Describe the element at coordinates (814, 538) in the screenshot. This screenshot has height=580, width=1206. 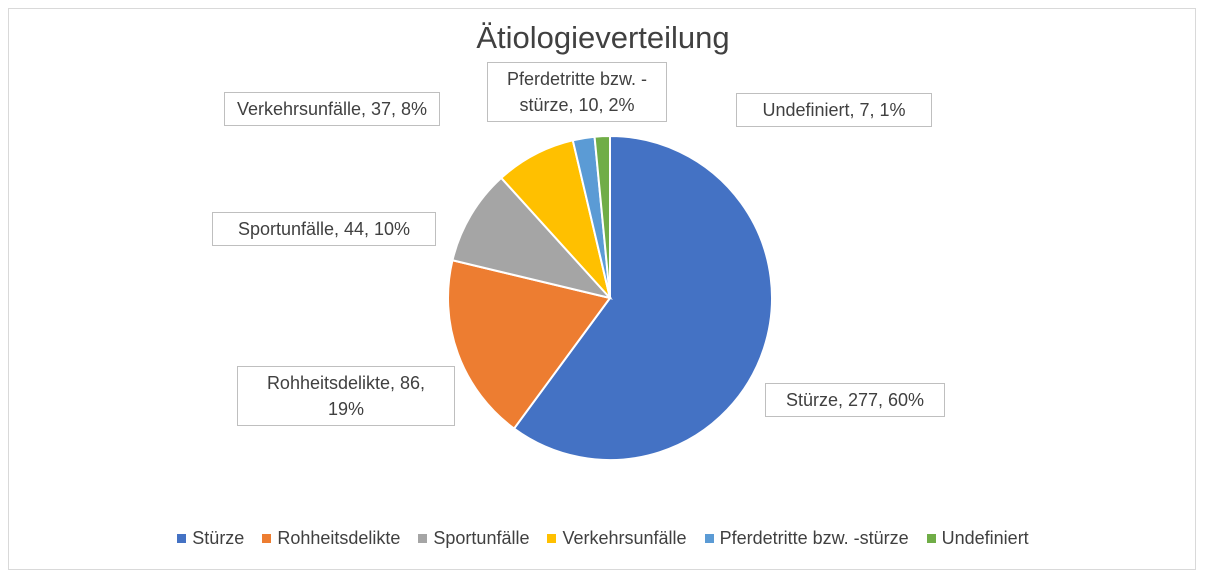
I see `legend-text: Pferdetritte bzw. -stürze` at that location.